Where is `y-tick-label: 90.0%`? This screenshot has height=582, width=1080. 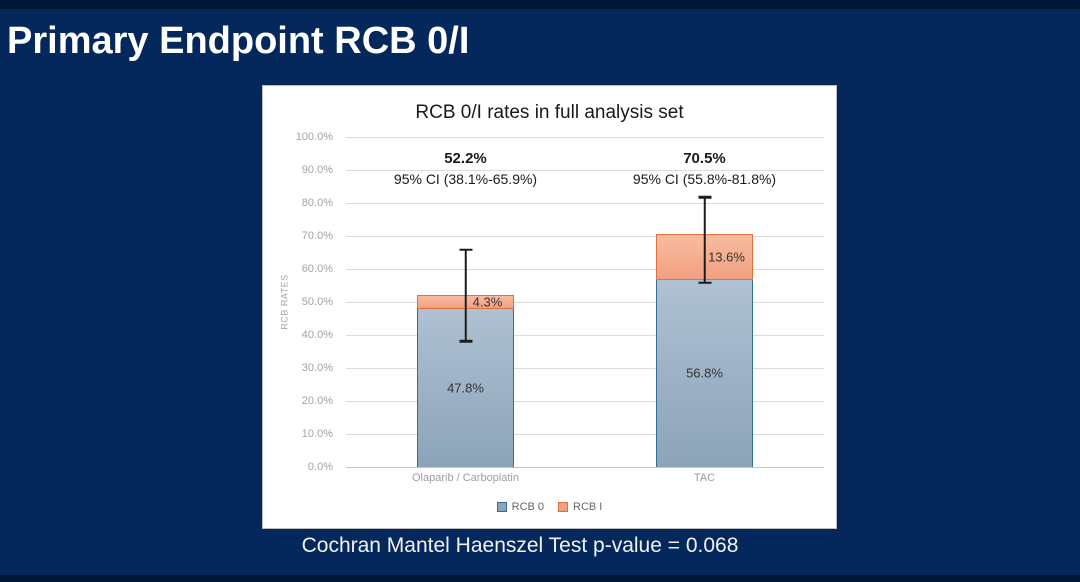
y-tick-label: 90.0% is located at coordinates (317, 170).